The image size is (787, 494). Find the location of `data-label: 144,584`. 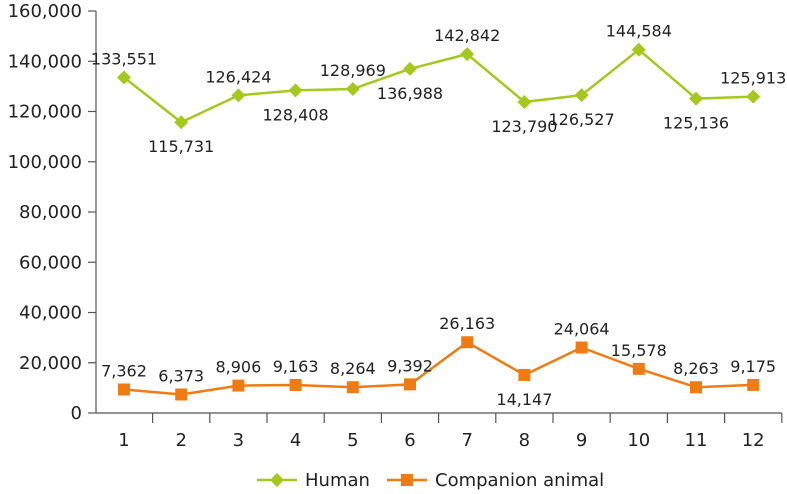

data-label: 144,584 is located at coordinates (639, 31).